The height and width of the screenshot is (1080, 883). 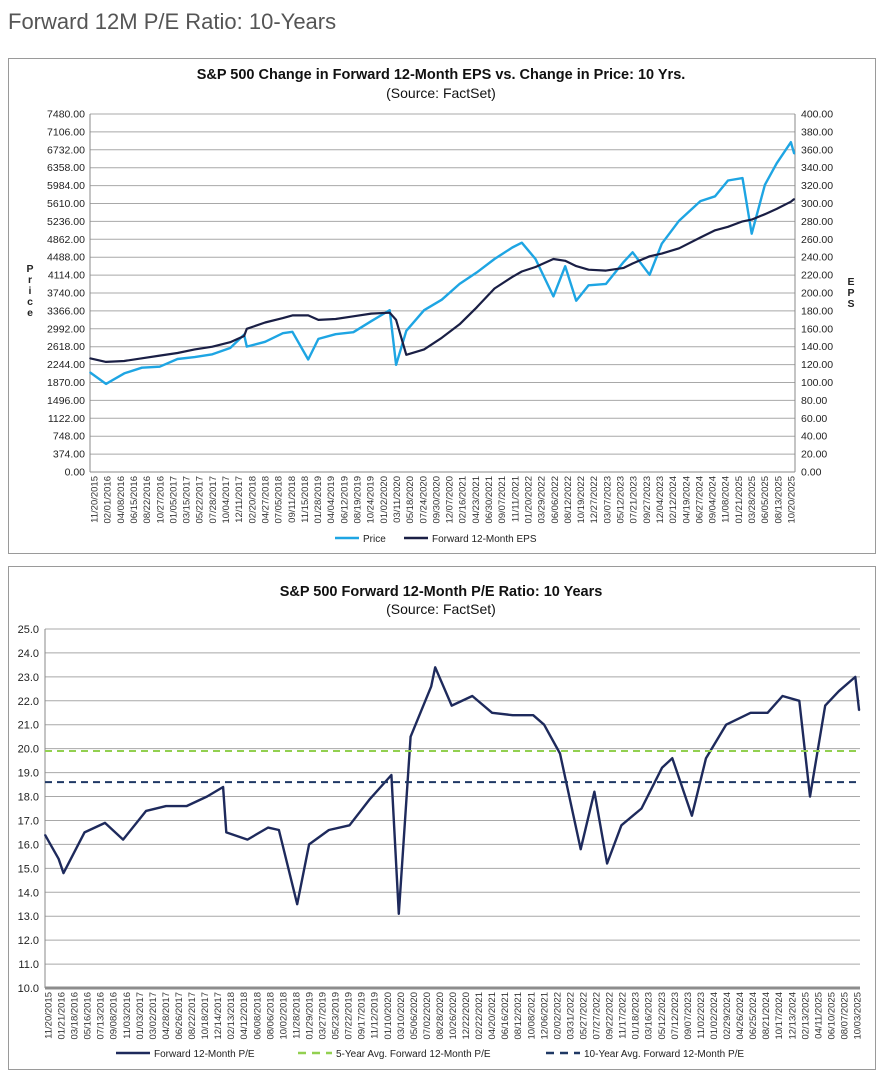 I want to click on x-tick-label: 06/26/2017, so click(x=179, y=1016).